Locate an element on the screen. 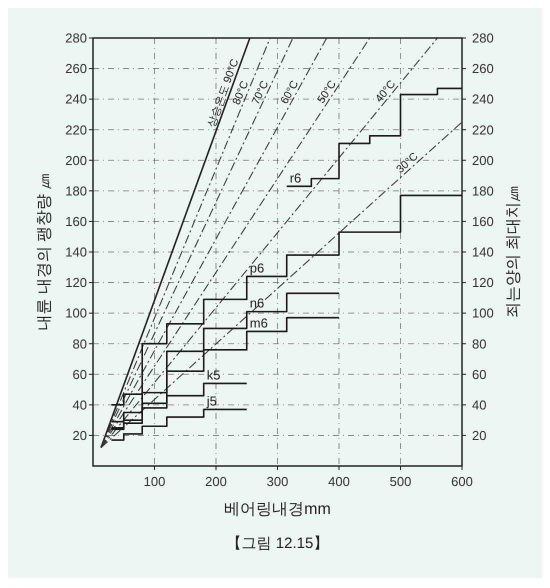 Image resolution: width=550 pixels, height=588 pixels. y-tick-label: 120 is located at coordinates (76, 282).